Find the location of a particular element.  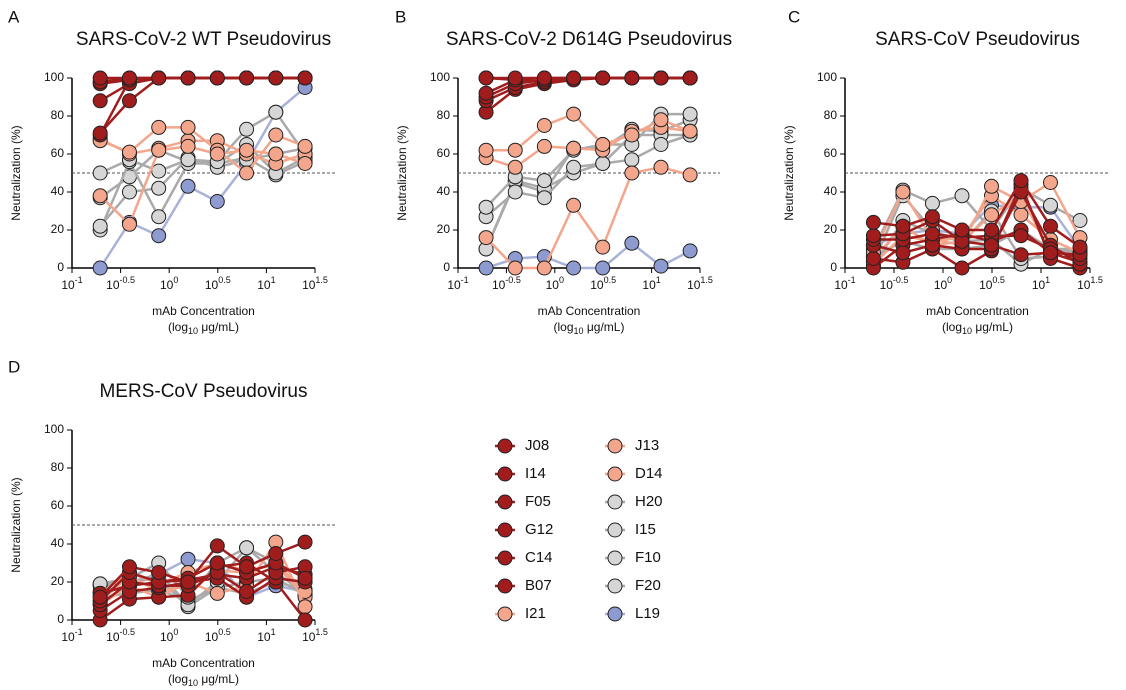

y-tick-label: 0 is located at coordinates (833, 267).